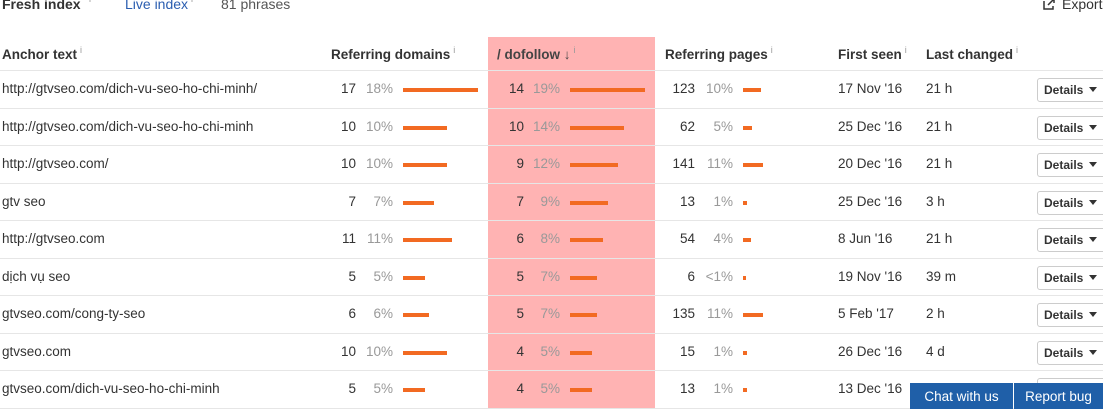  I want to click on referring-domains-count: 7, so click(352, 201).